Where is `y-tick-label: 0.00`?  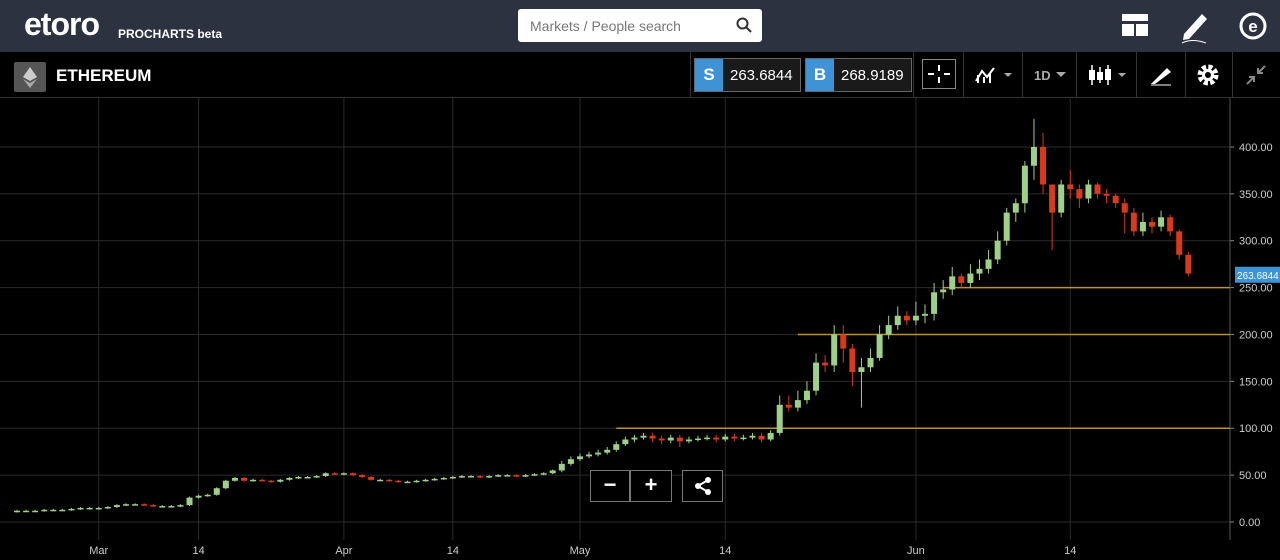 y-tick-label: 0.00 is located at coordinates (1249, 523).